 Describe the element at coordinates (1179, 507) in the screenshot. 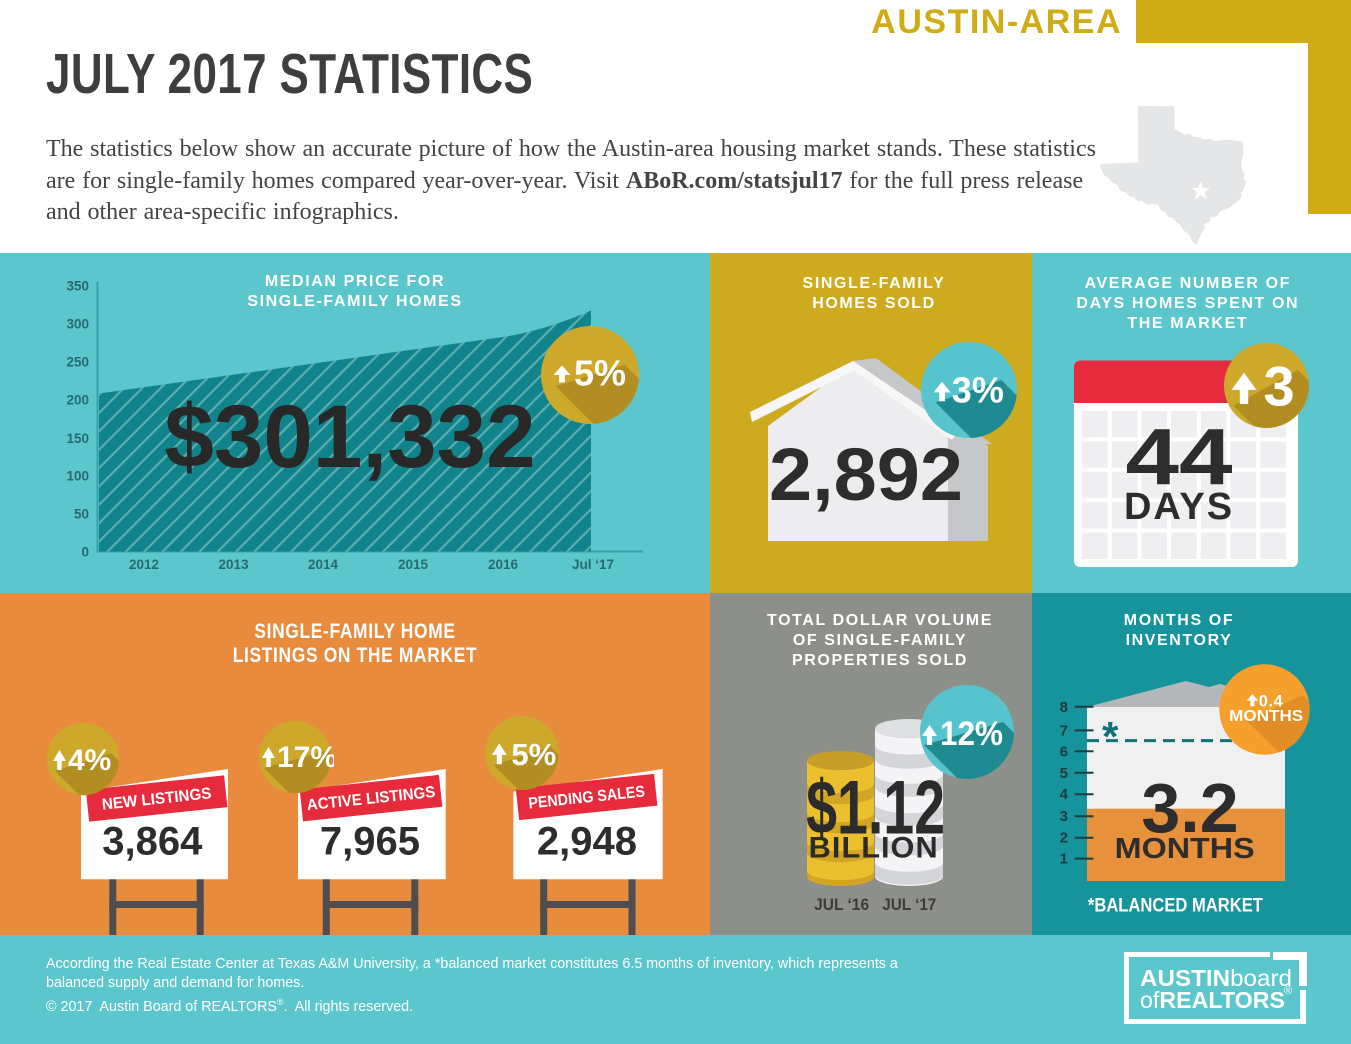

I see `svg-text: DAYS` at that location.